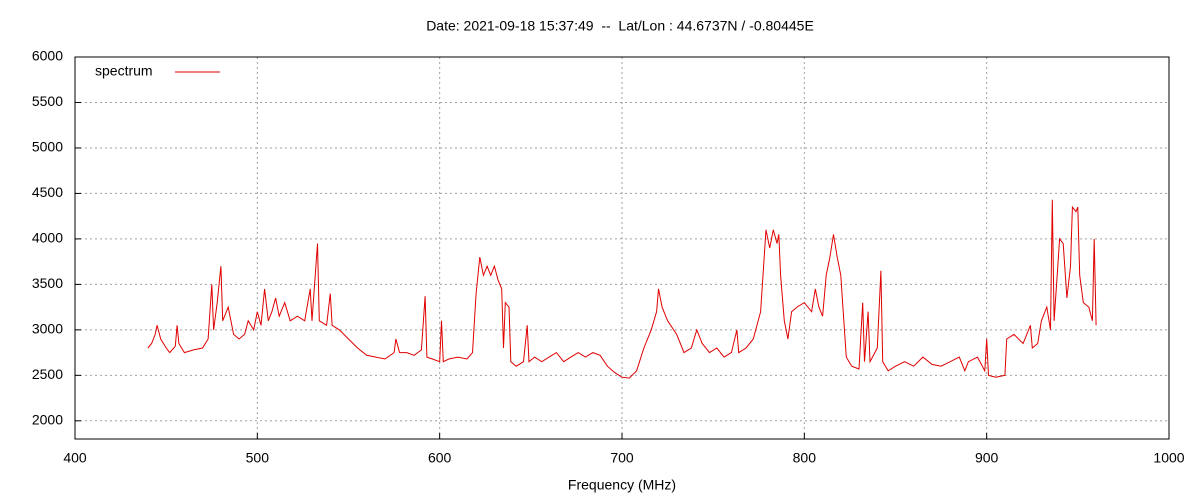 This screenshot has height=500, width=1200. Describe the element at coordinates (258, 458) in the screenshot. I see `x-tick-label: 500` at that location.